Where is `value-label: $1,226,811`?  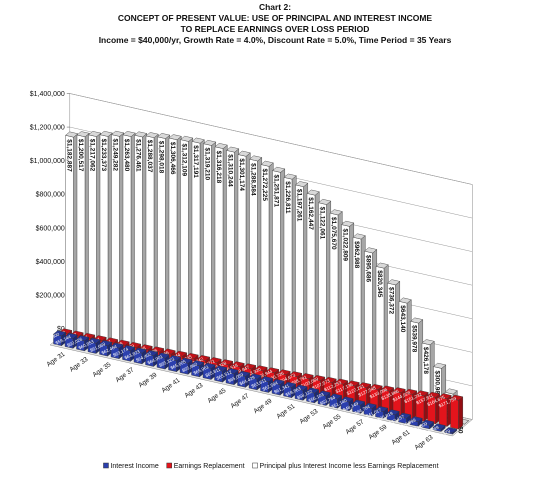 value-label: $1,226,811 is located at coordinates (287, 197).